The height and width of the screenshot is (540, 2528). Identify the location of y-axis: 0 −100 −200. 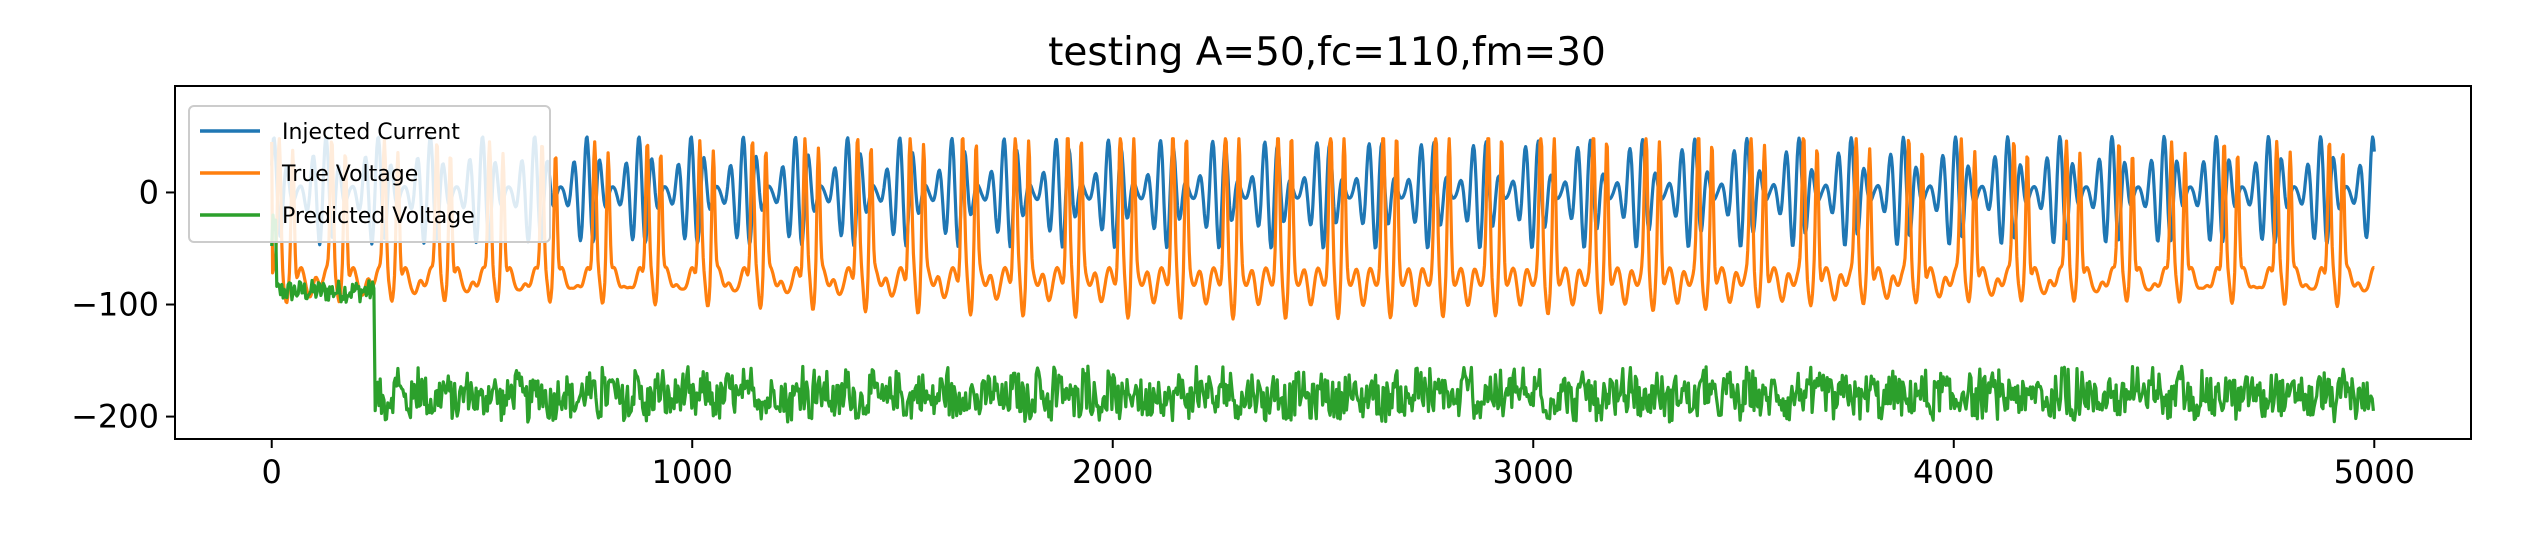
(123, 304).